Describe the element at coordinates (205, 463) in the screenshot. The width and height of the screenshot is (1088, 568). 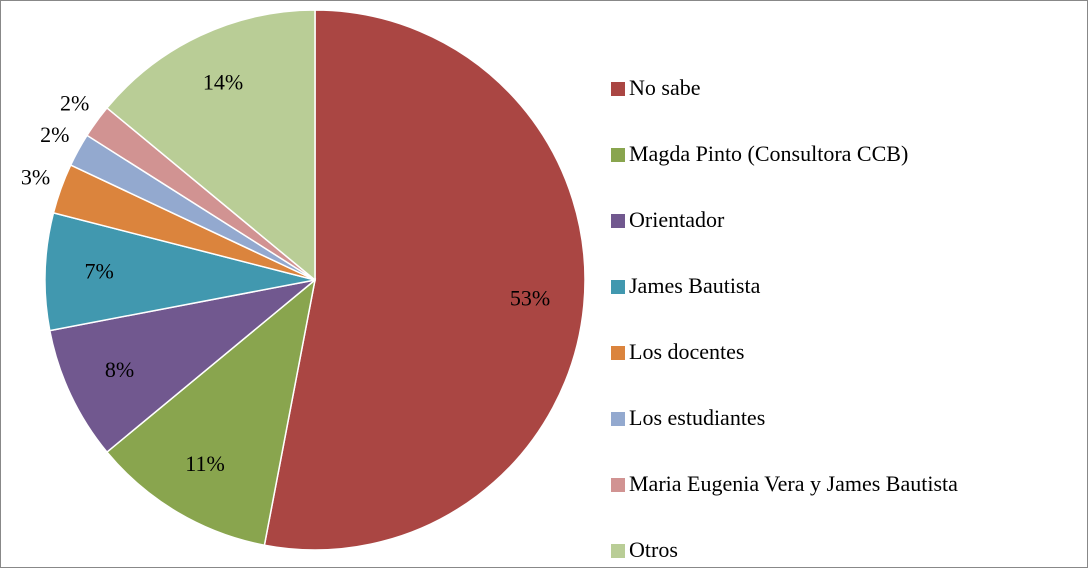
I see `data-label: 11%` at that location.